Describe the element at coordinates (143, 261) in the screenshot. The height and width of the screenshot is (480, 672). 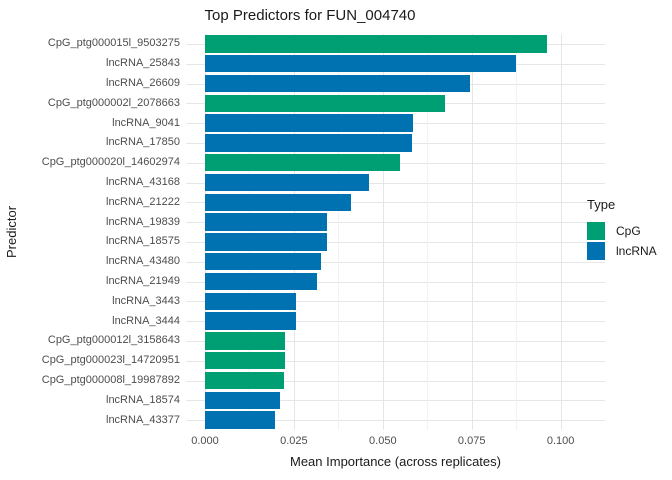
I see `y-axis-label: lncRNA_43480` at that location.